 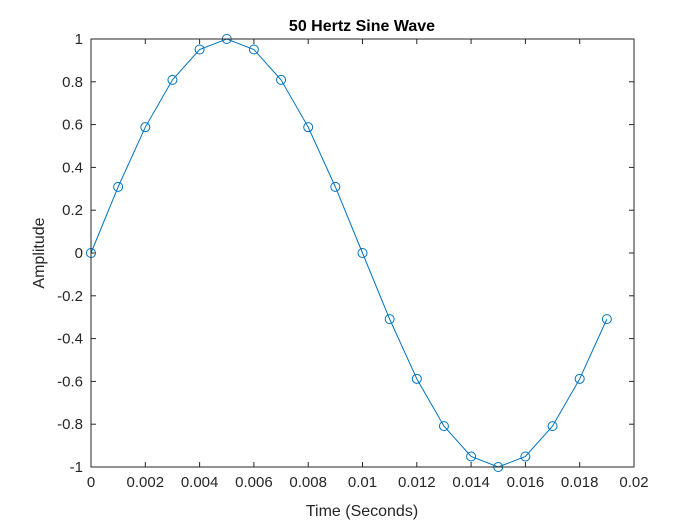 What do you see at coordinates (91, 482) in the screenshot?
I see `x-tick-label: 0` at bounding box center [91, 482].